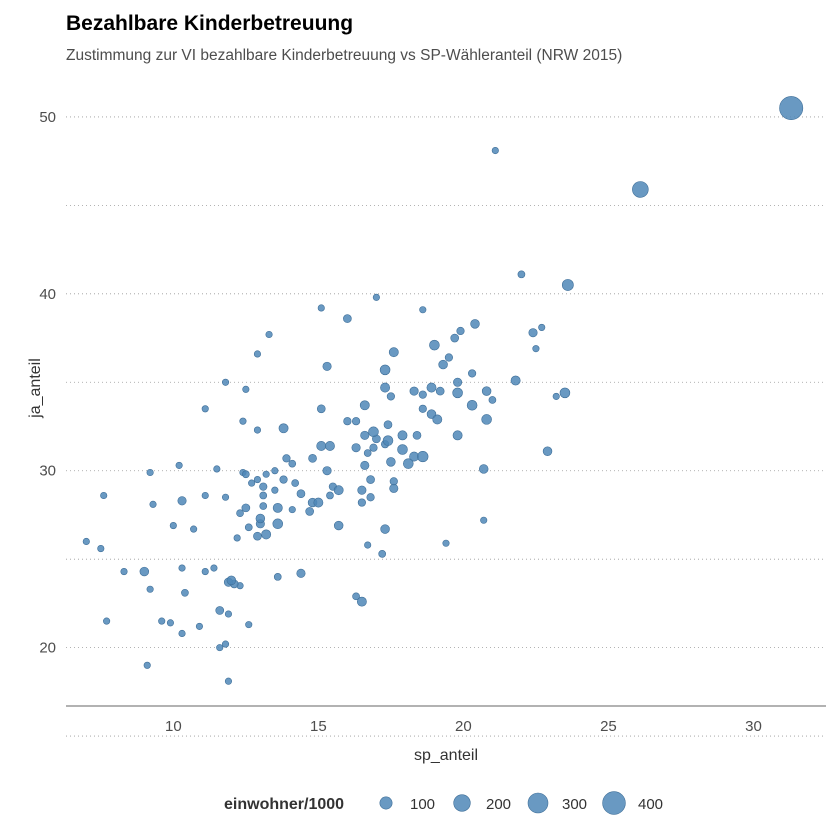  I want to click on legend-label: 100, so click(422, 804).